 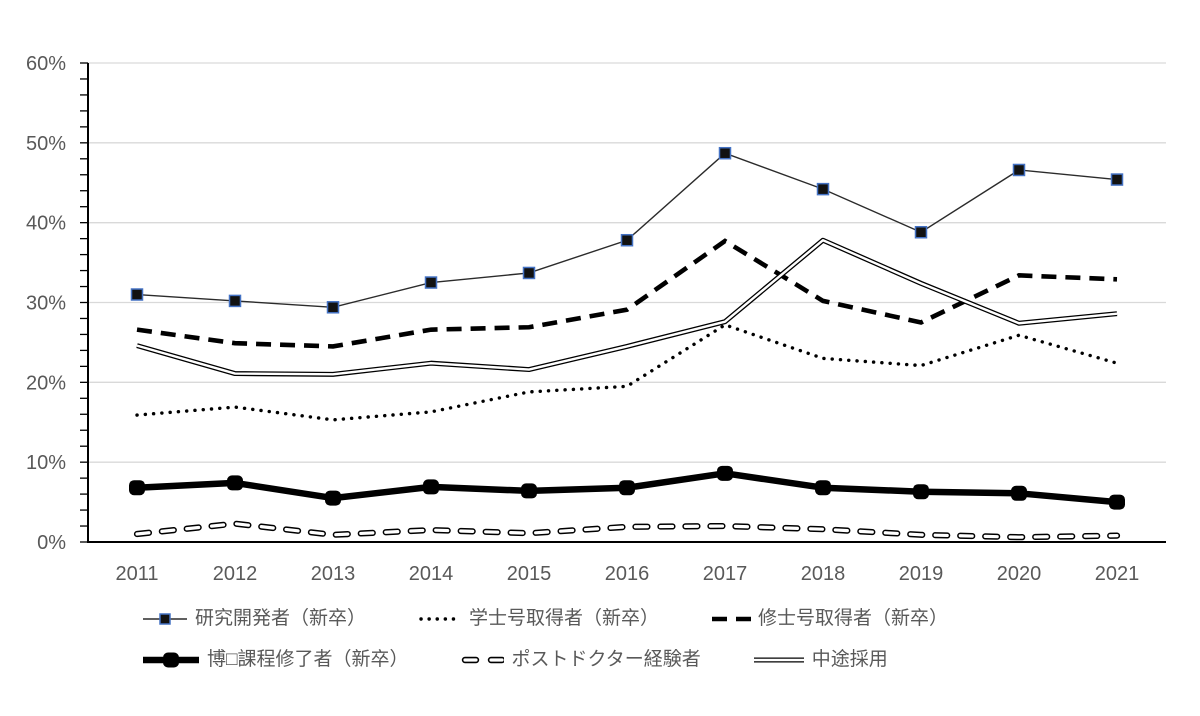 I want to click on x-axis-label: 2014, so click(x=431, y=574).